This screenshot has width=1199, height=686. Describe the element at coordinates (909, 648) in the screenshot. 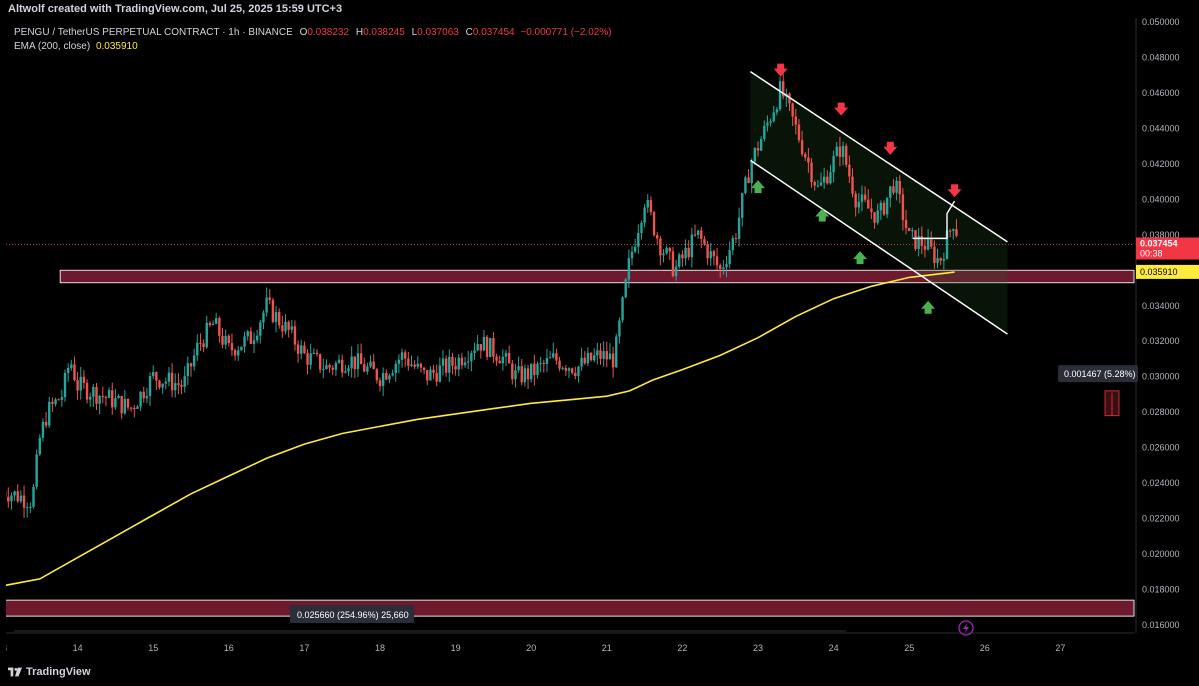

I see `x-tick-label: 25` at that location.